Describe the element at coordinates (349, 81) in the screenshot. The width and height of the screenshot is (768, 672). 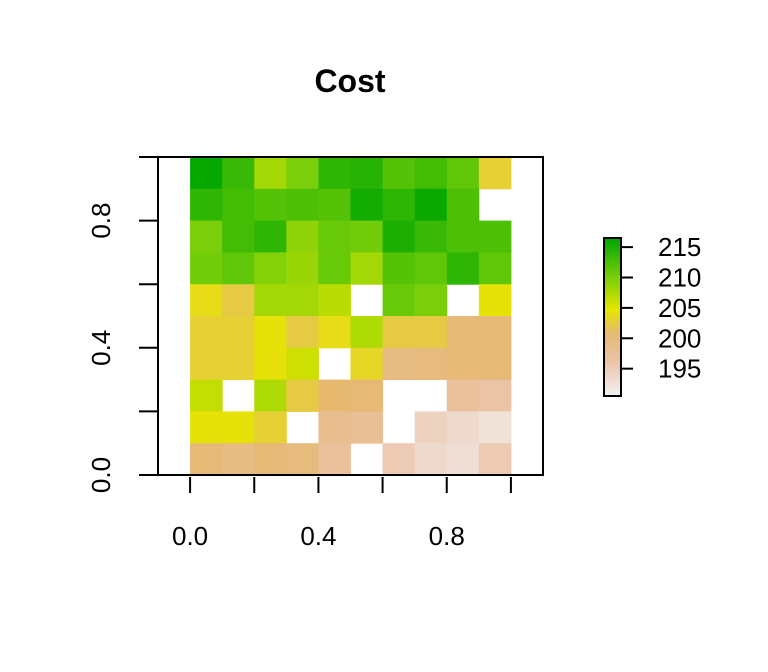
I see `chart-title: Cost` at that location.